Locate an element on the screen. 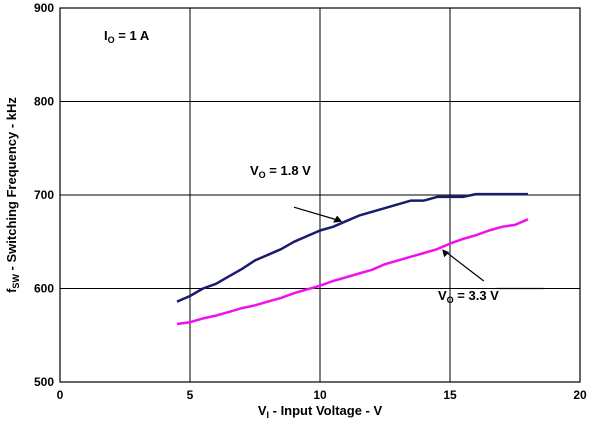  arrowhead-3.3 is located at coordinates (446, 253).